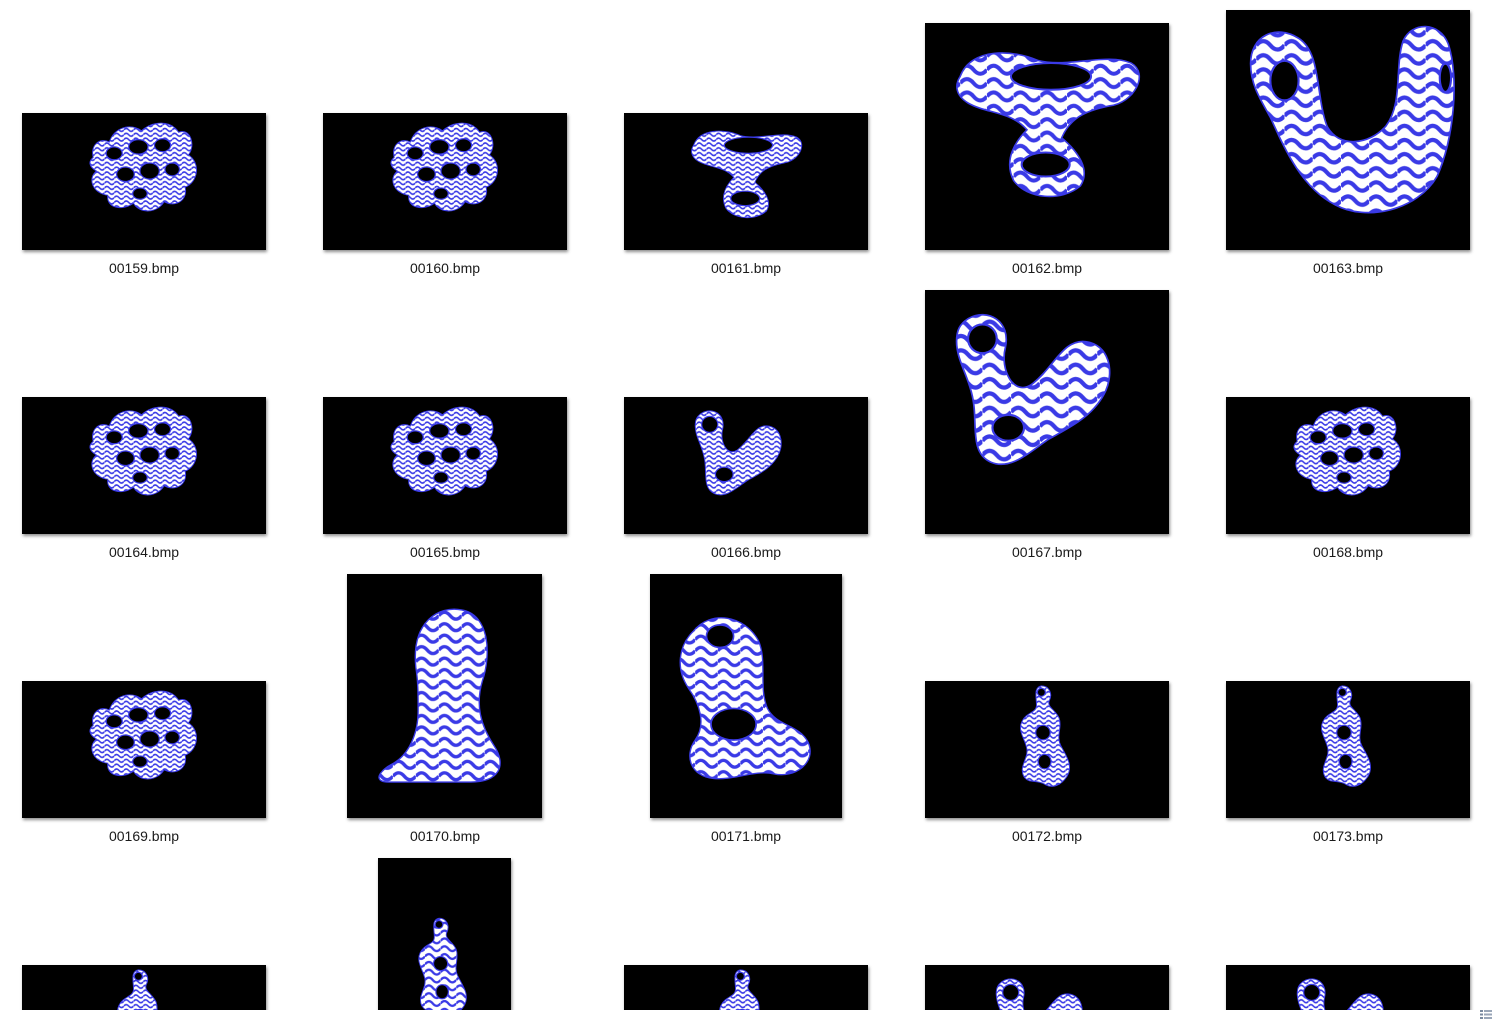 This screenshot has height=1022, width=1496. I want to click on file-name-label: 00162.bmp, so click(1047, 268).